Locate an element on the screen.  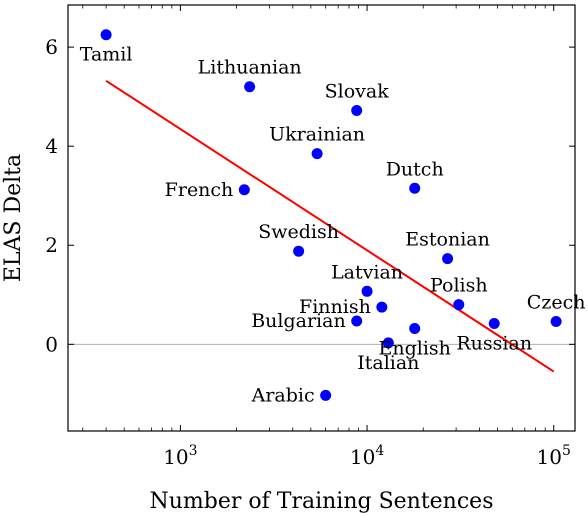
point-label: Czech is located at coordinates (556, 303).